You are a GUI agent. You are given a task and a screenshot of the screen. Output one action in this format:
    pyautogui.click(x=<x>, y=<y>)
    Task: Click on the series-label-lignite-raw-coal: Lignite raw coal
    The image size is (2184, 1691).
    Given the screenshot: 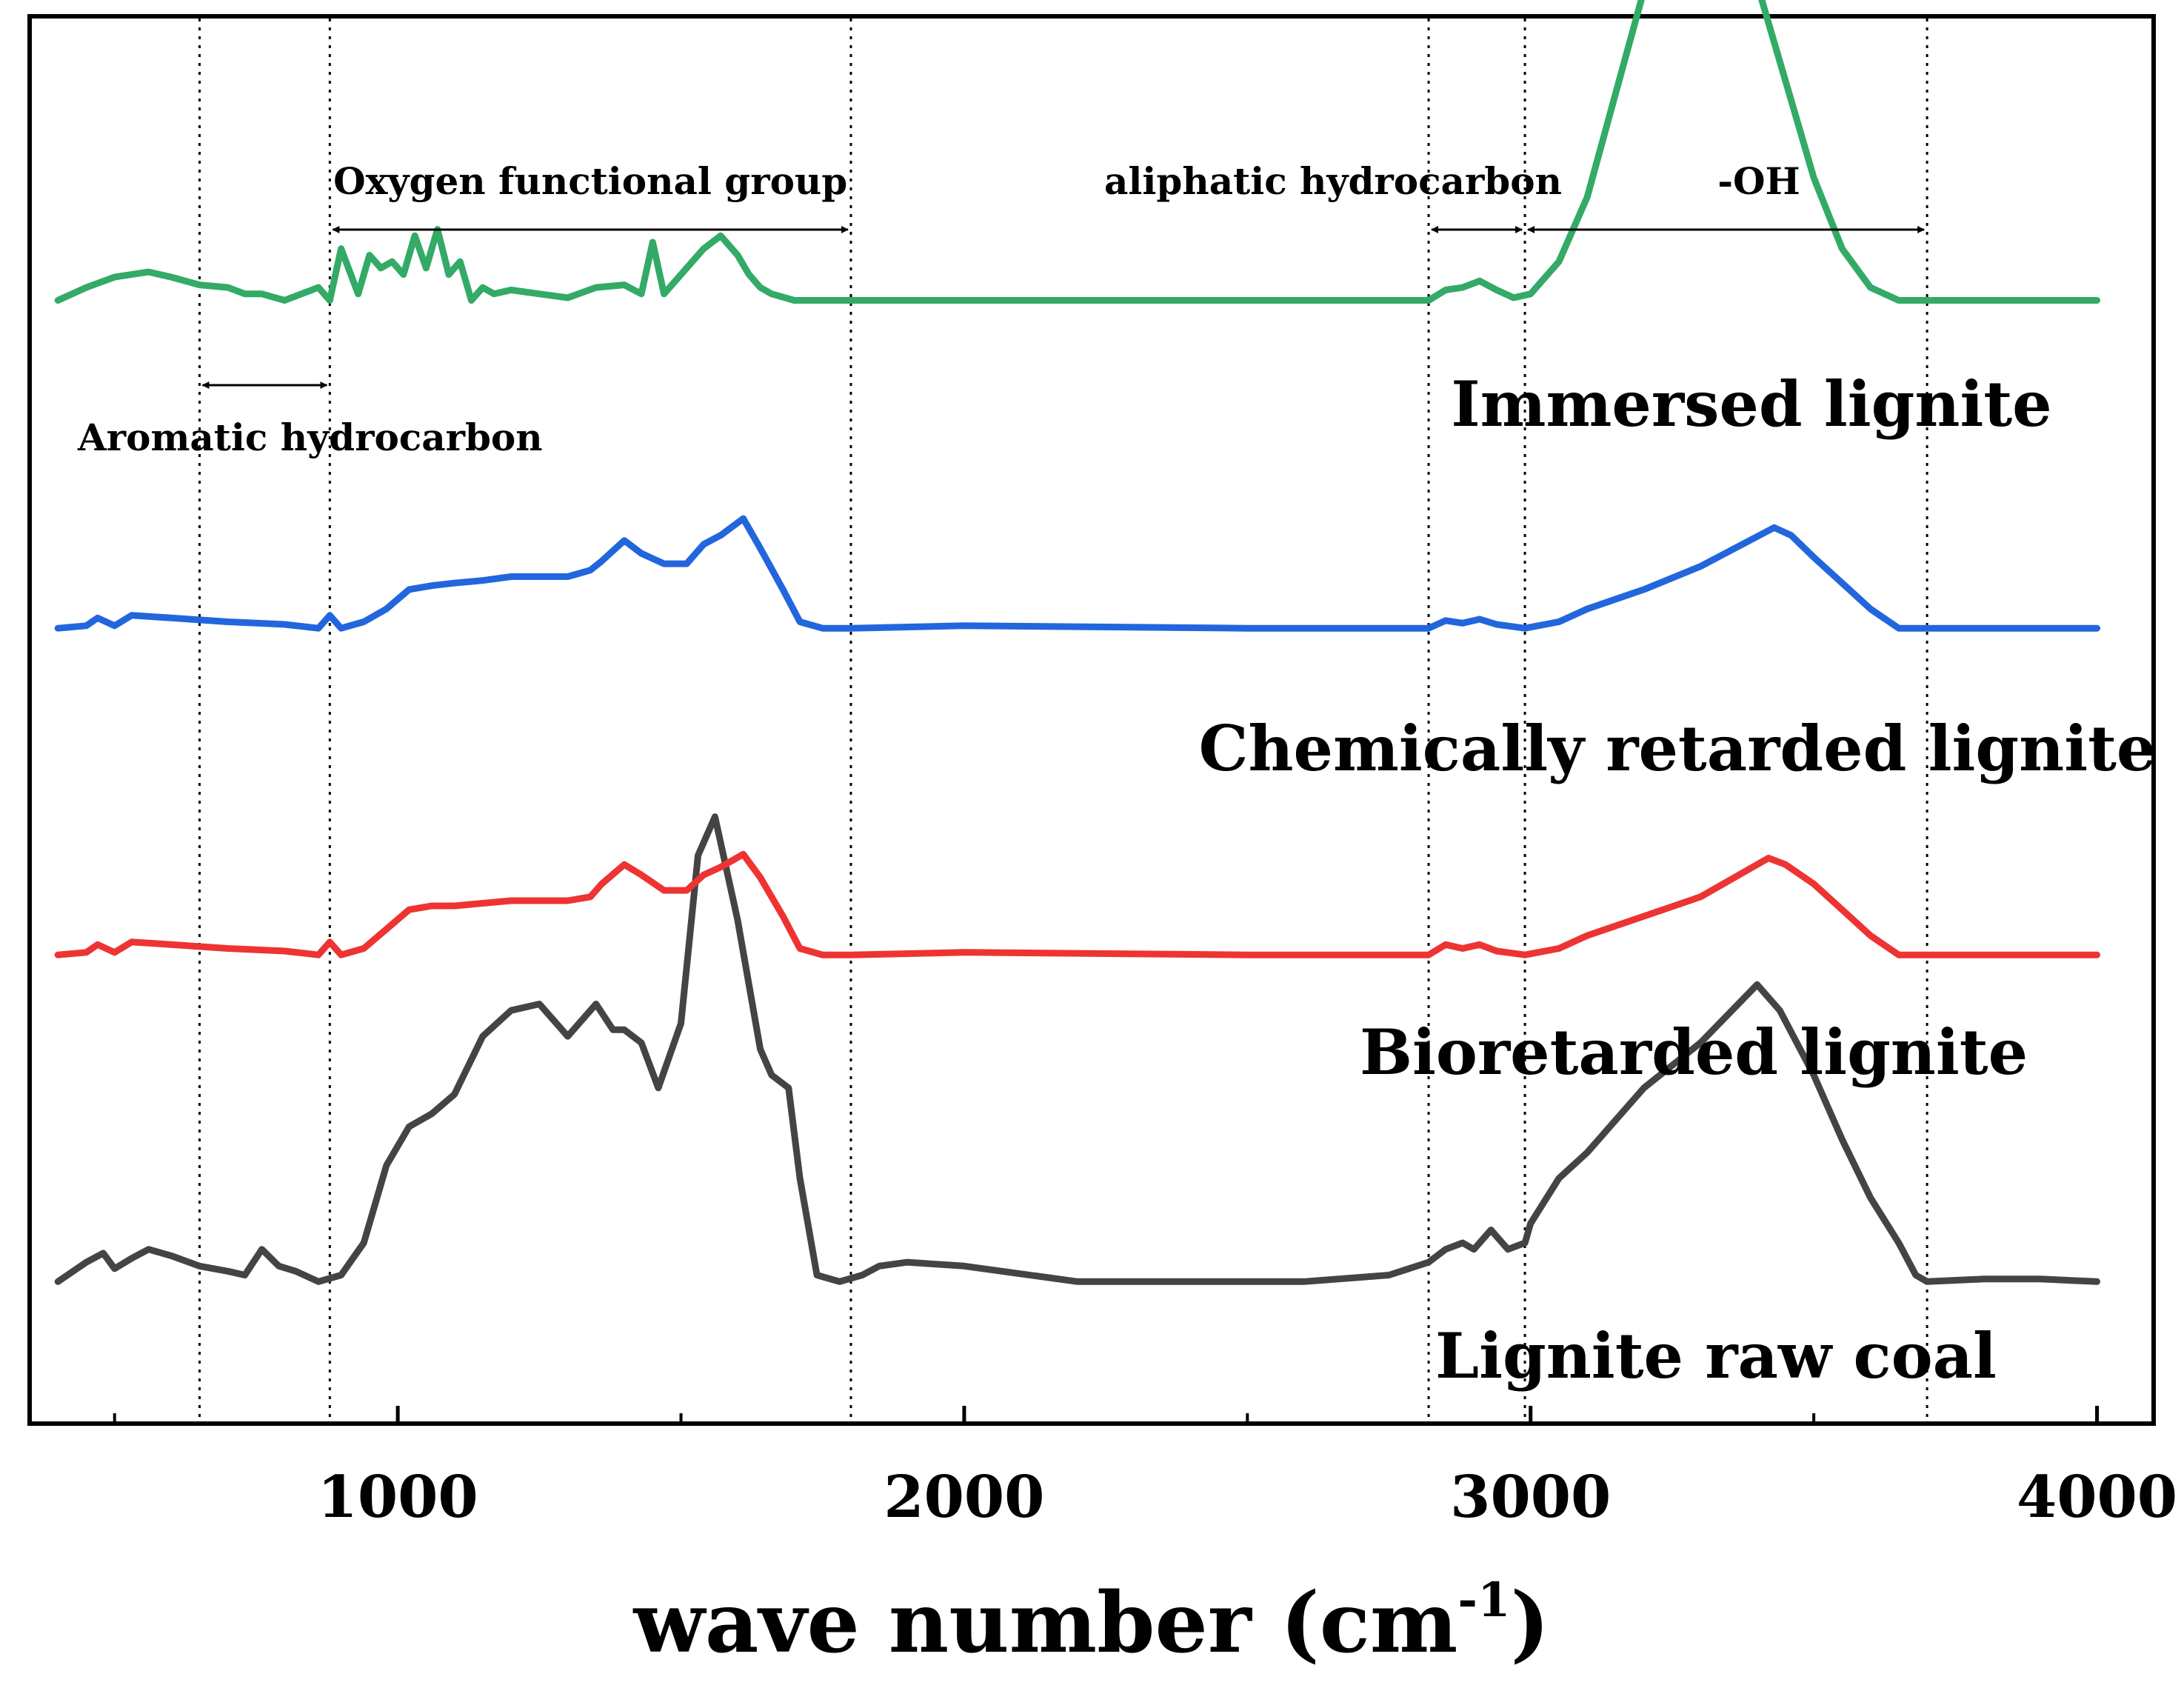 What is the action you would take?
    pyautogui.click(x=1716, y=1356)
    